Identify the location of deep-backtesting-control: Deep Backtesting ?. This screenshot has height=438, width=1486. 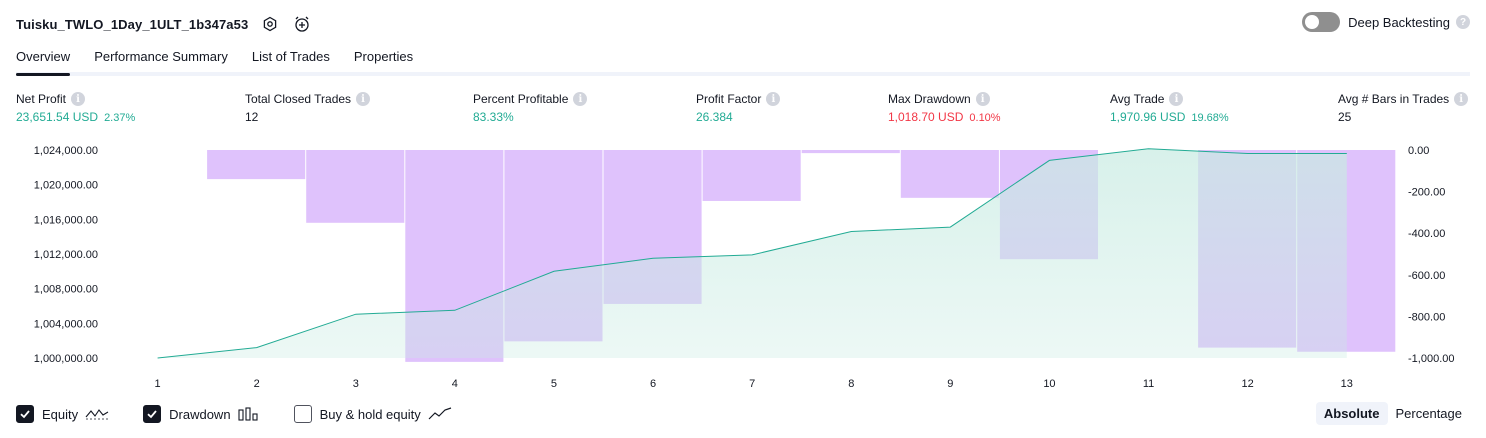
(1386, 22).